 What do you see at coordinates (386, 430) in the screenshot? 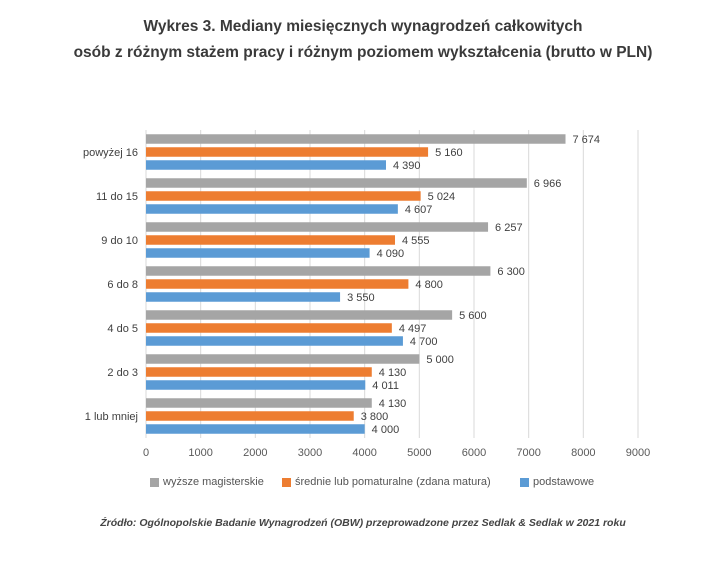
I see `data-label: 4 000` at bounding box center [386, 430].